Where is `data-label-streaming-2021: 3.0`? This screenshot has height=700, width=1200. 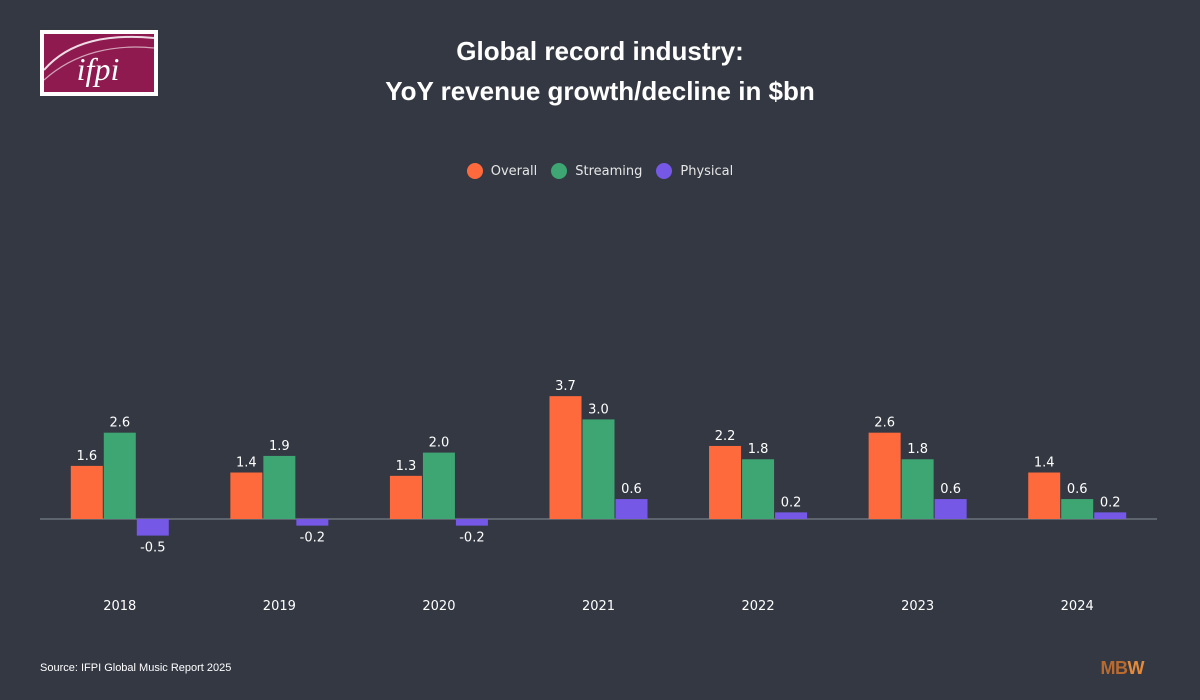
data-label-streaming-2021: 3.0 is located at coordinates (598, 409).